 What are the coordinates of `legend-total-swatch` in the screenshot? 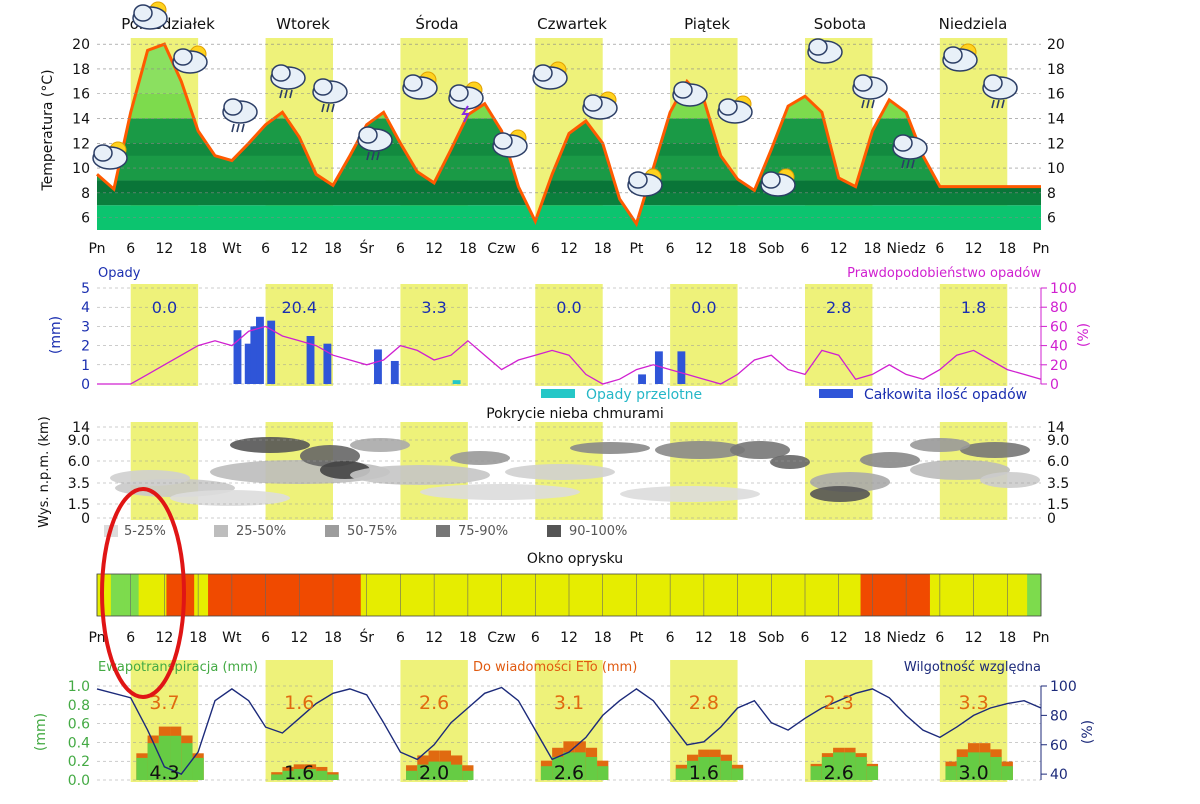 It's located at (836, 393).